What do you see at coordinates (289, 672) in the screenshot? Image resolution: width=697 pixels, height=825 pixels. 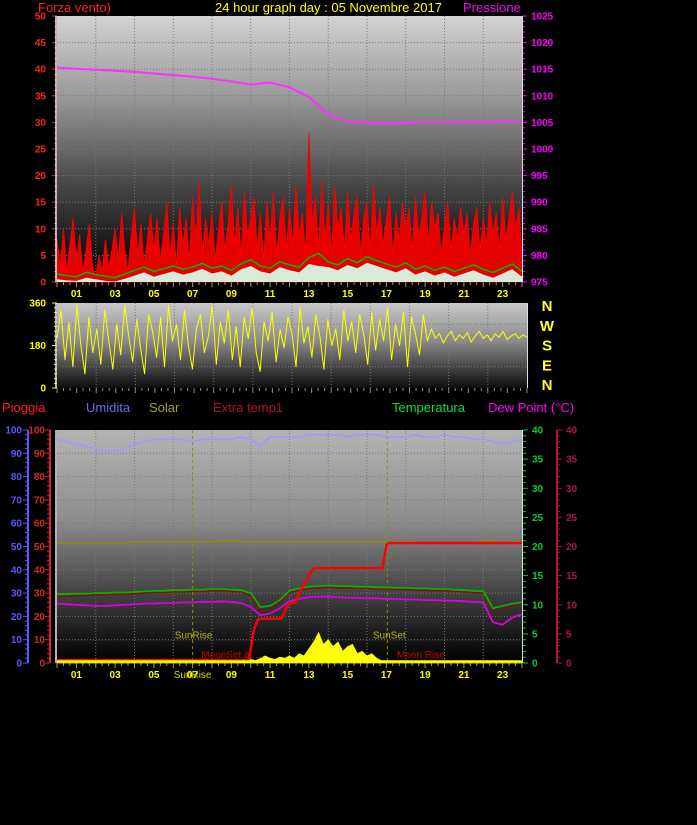 I see `multi-sensor-chart-x-axis: 01 03 05 07 09 11 13 15 17 19 21 23` at bounding box center [289, 672].